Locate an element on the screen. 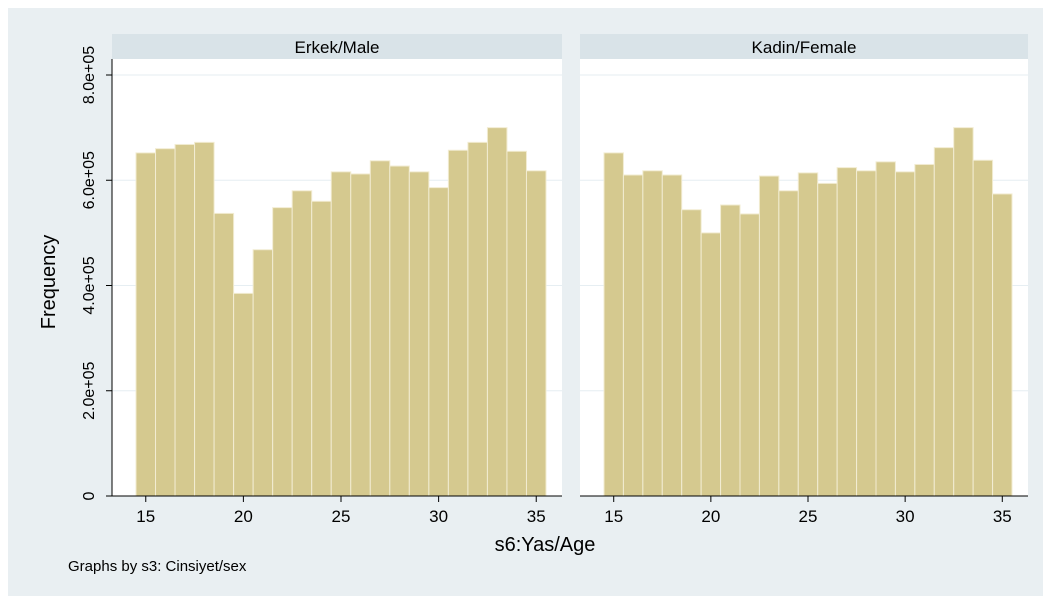 This screenshot has height=602, width=1051. y-ticks-male: 0 2.0e+05 4.0e+05 6.0e+05 8.0e+05 is located at coordinates (96, 273).